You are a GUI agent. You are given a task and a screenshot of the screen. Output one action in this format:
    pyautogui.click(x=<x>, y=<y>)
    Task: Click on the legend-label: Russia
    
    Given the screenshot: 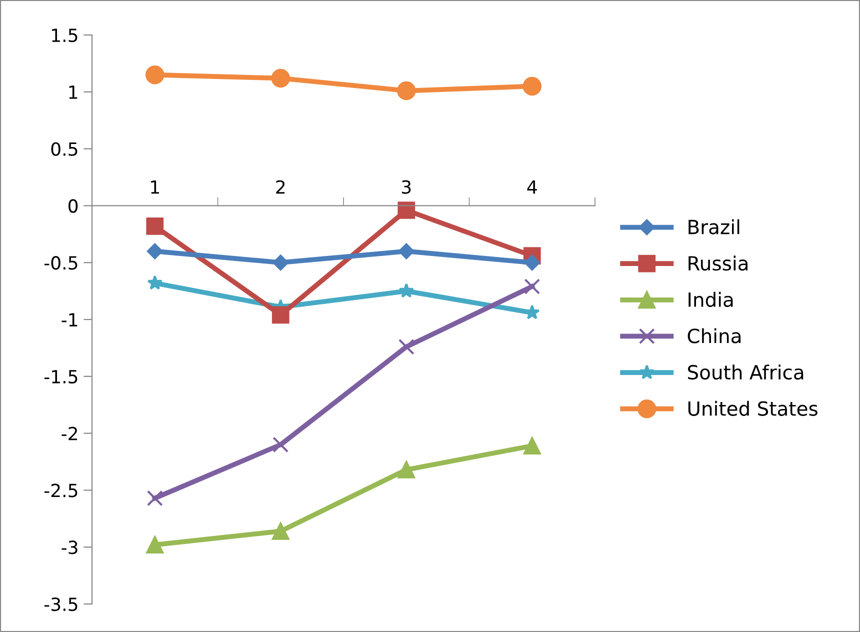 What is the action you would take?
    pyautogui.click(x=718, y=263)
    